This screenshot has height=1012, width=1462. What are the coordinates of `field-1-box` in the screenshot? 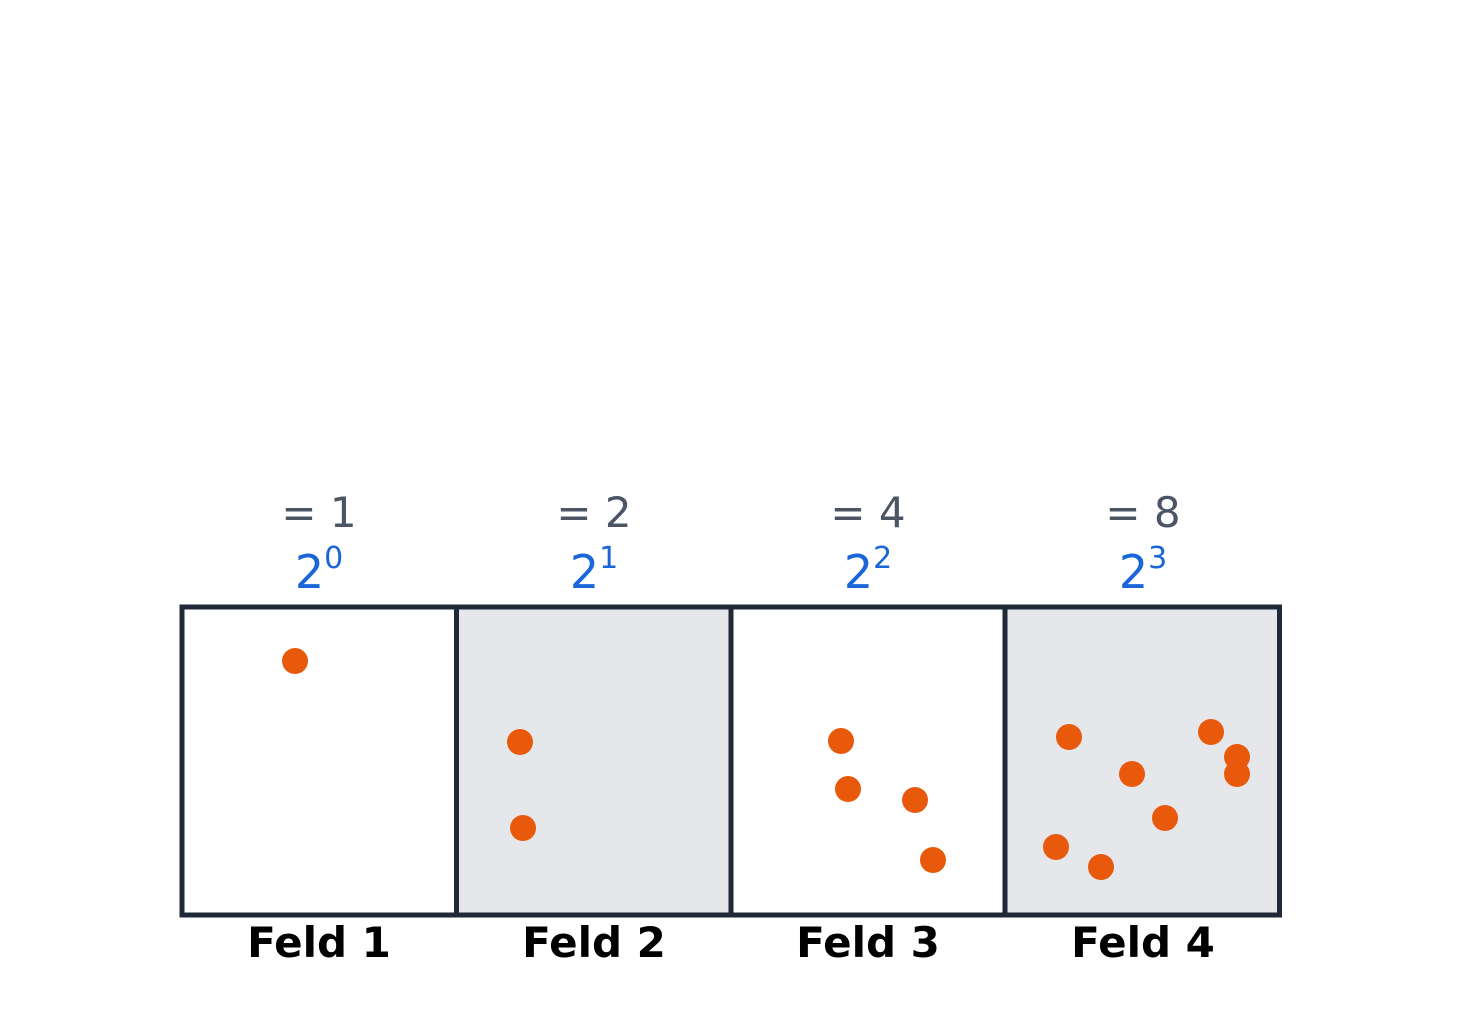 It's located at (319, 761).